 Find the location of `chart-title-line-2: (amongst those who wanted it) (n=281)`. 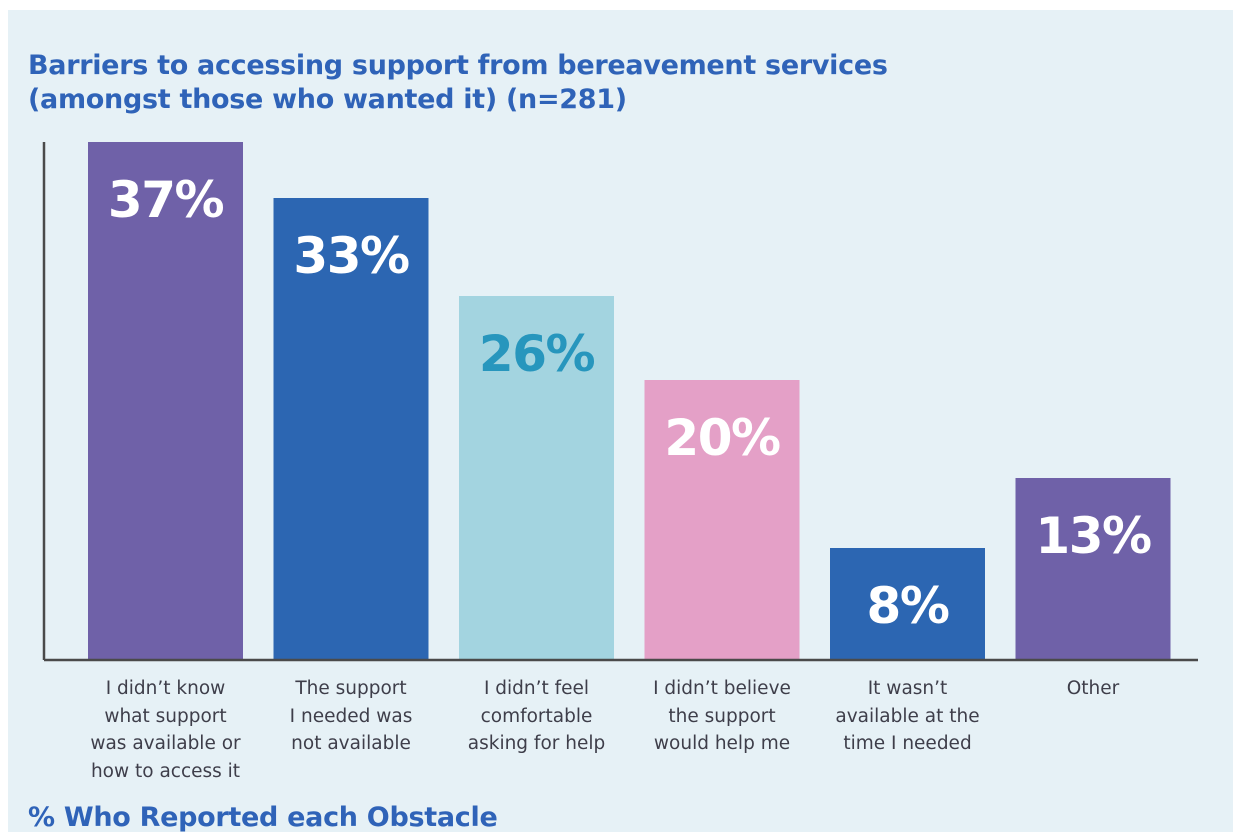

chart-title-line-2: (amongst those who wanted it) (n=281) is located at coordinates (327, 99).